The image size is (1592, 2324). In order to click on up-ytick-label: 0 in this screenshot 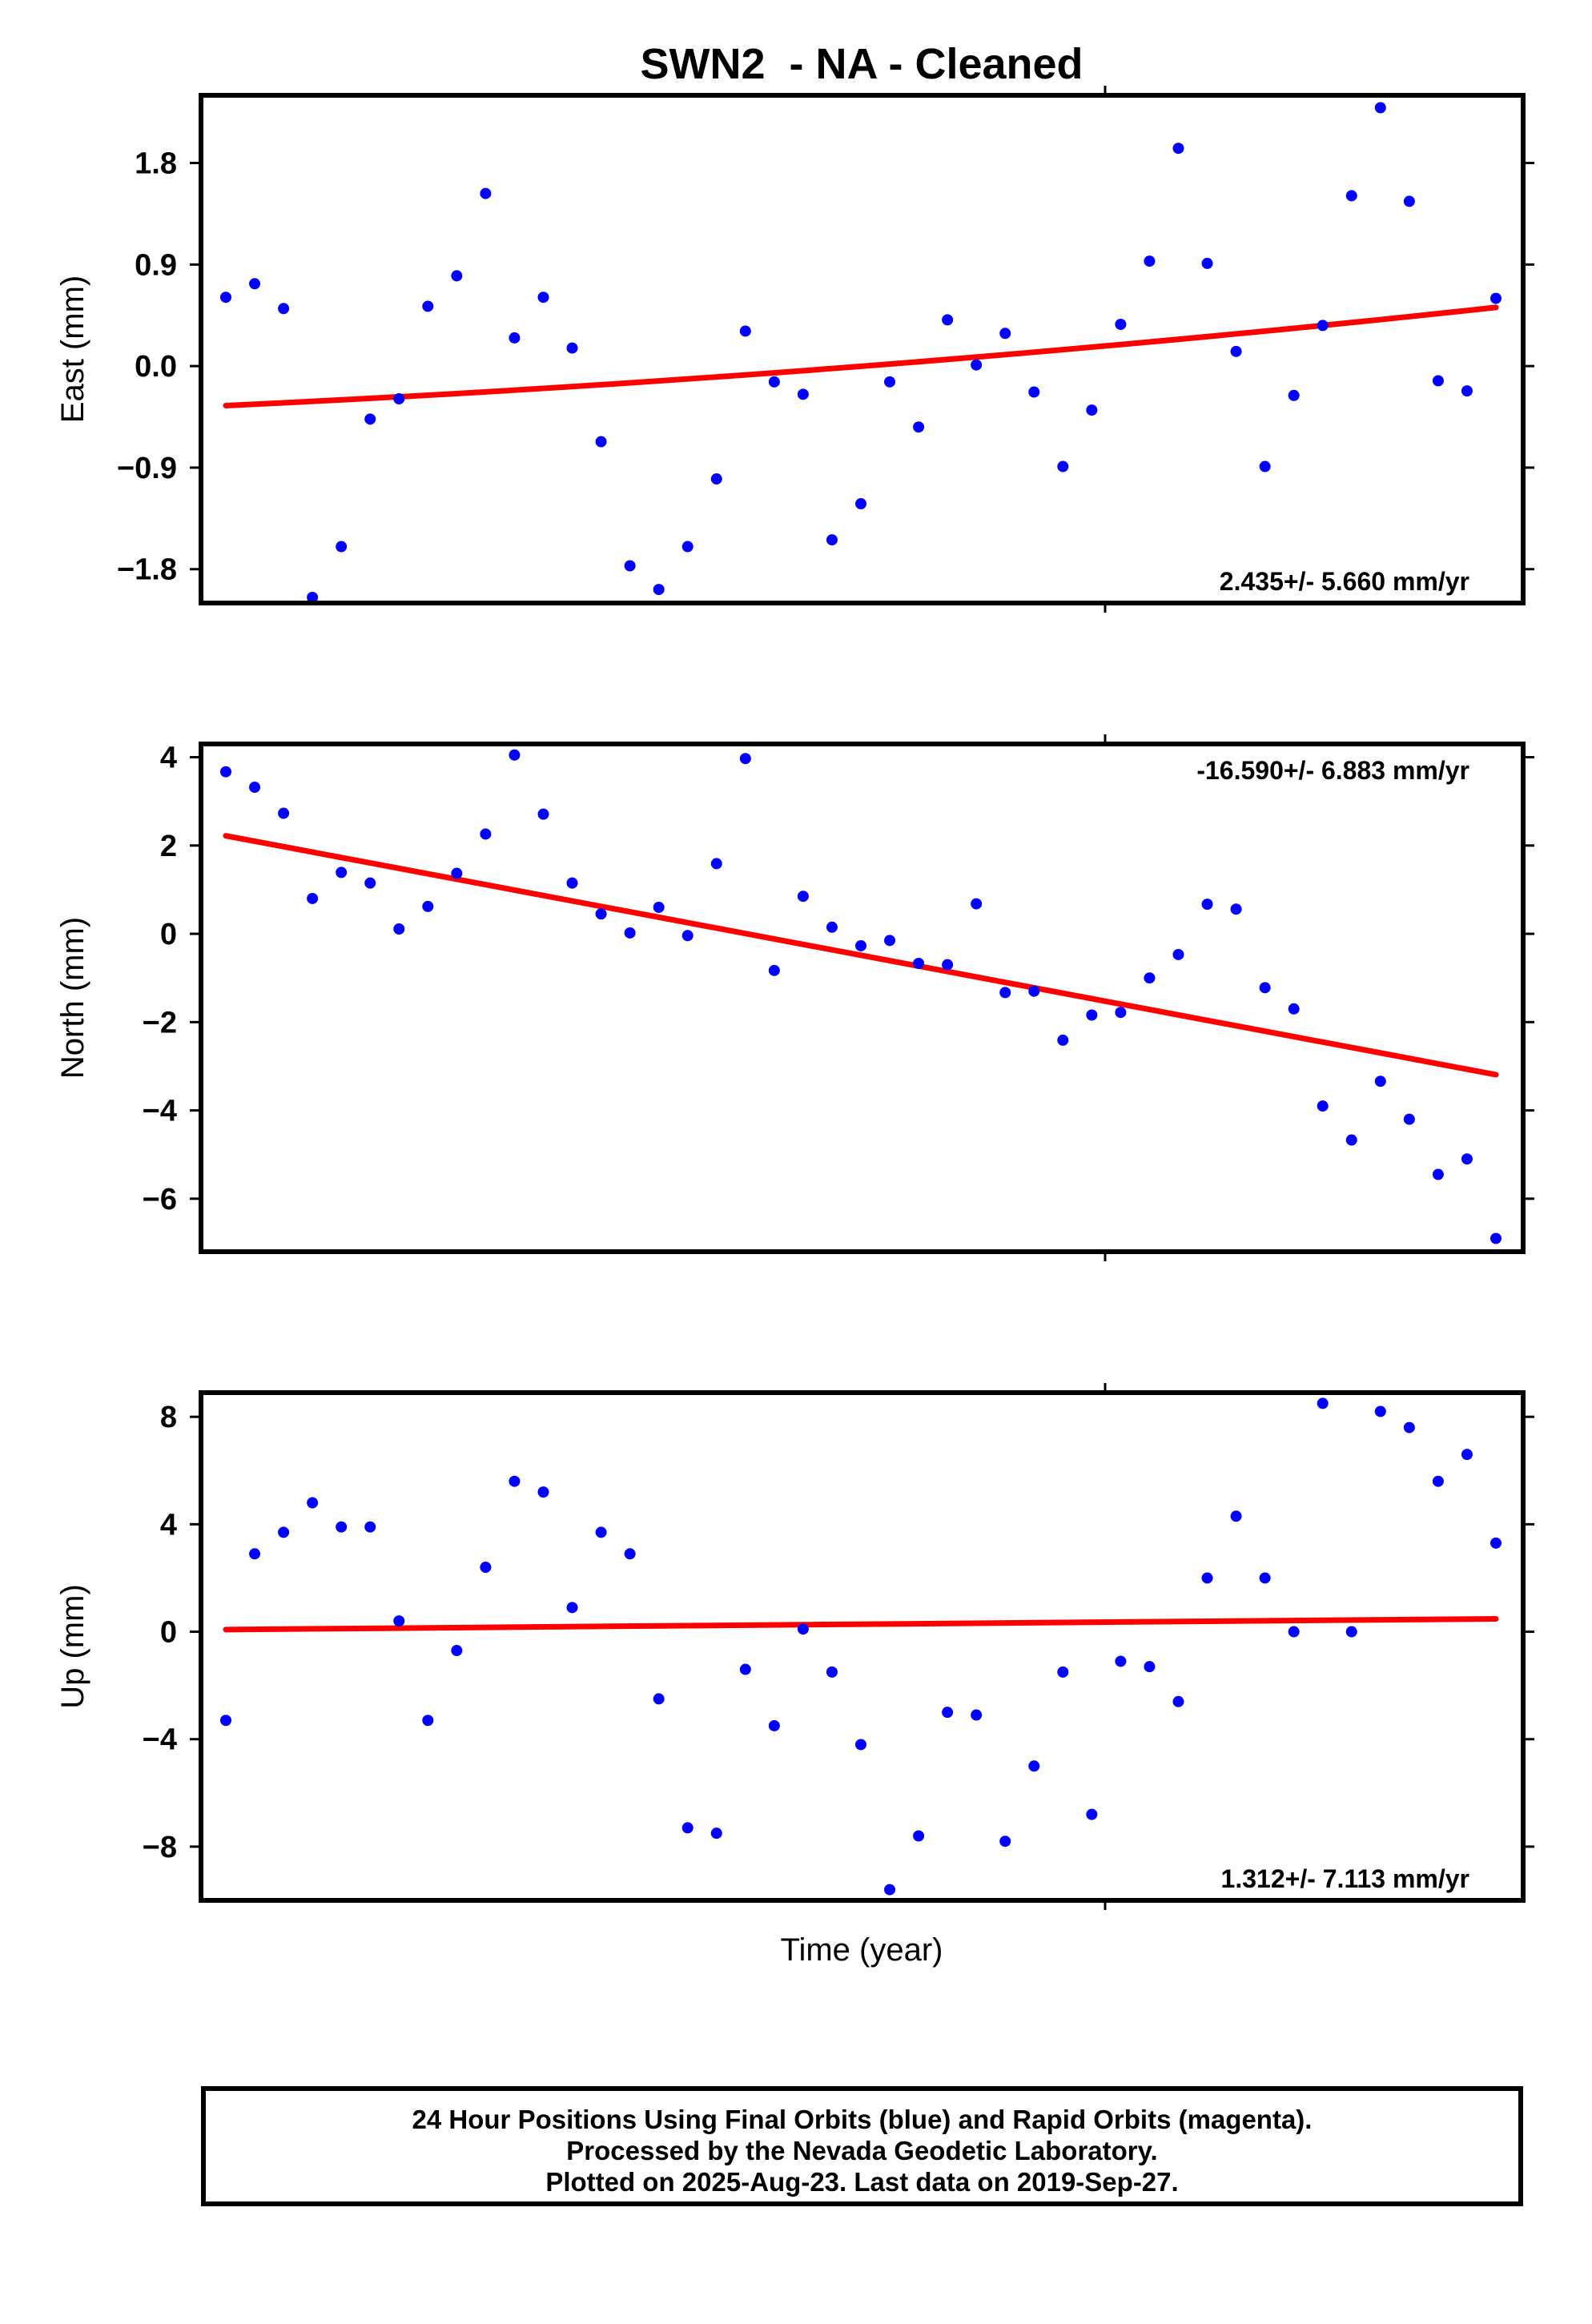, I will do `click(168, 1633)`.